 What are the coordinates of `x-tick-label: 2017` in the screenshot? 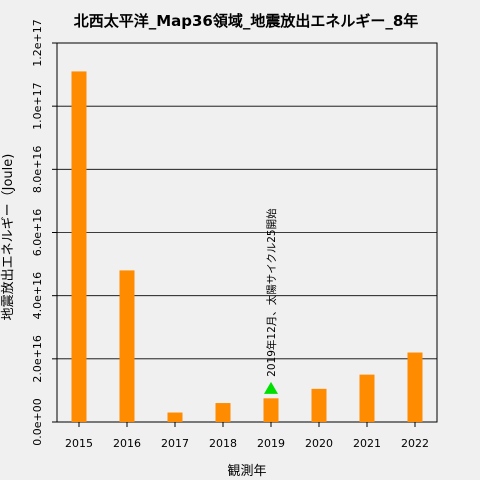 It's located at (175, 443).